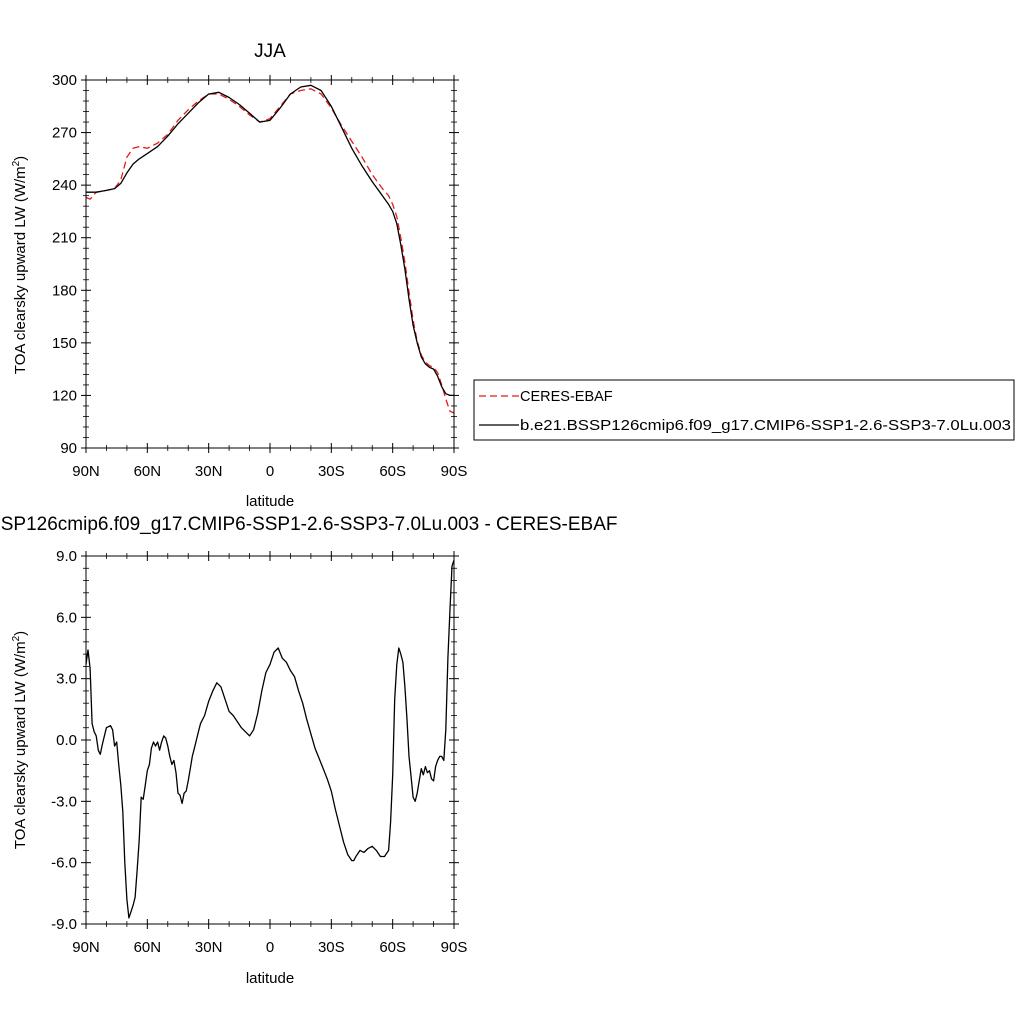  I want to click on top-x-tick-label: 60N, so click(148, 471).